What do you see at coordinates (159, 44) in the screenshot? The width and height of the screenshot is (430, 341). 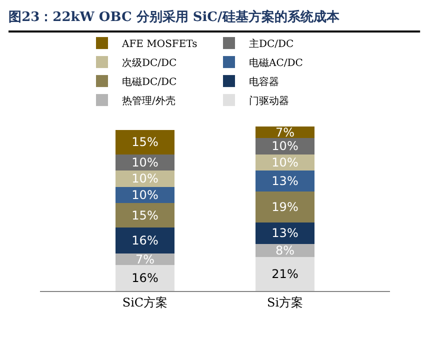 I see `legend-label: AFE MOSFETs` at bounding box center [159, 44].